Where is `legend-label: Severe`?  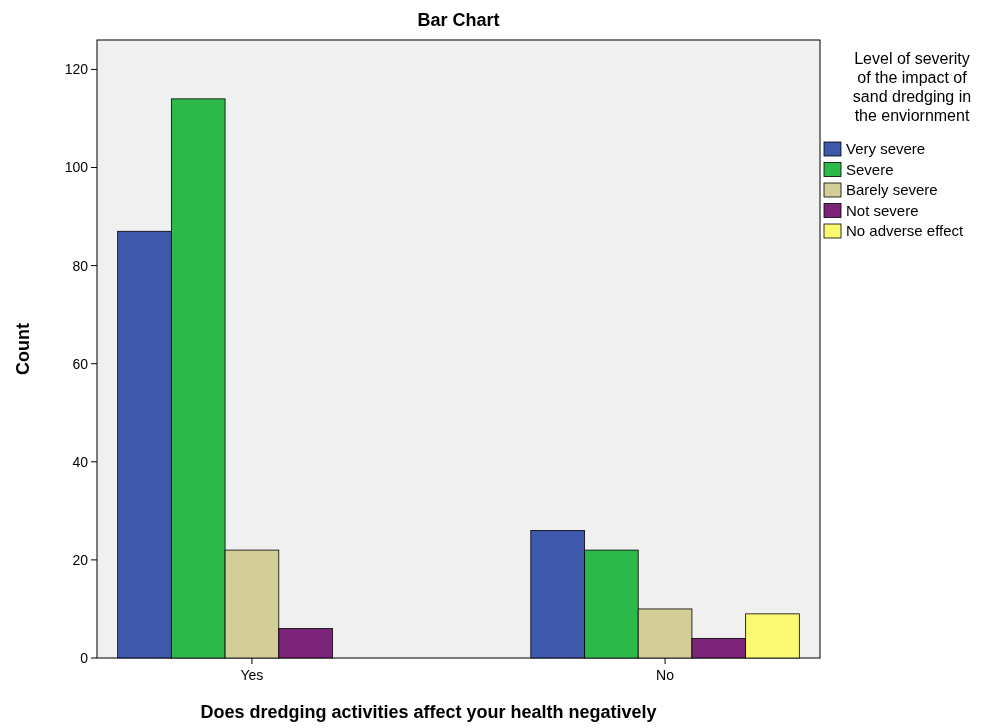
legend-label: Severe is located at coordinates (870, 169).